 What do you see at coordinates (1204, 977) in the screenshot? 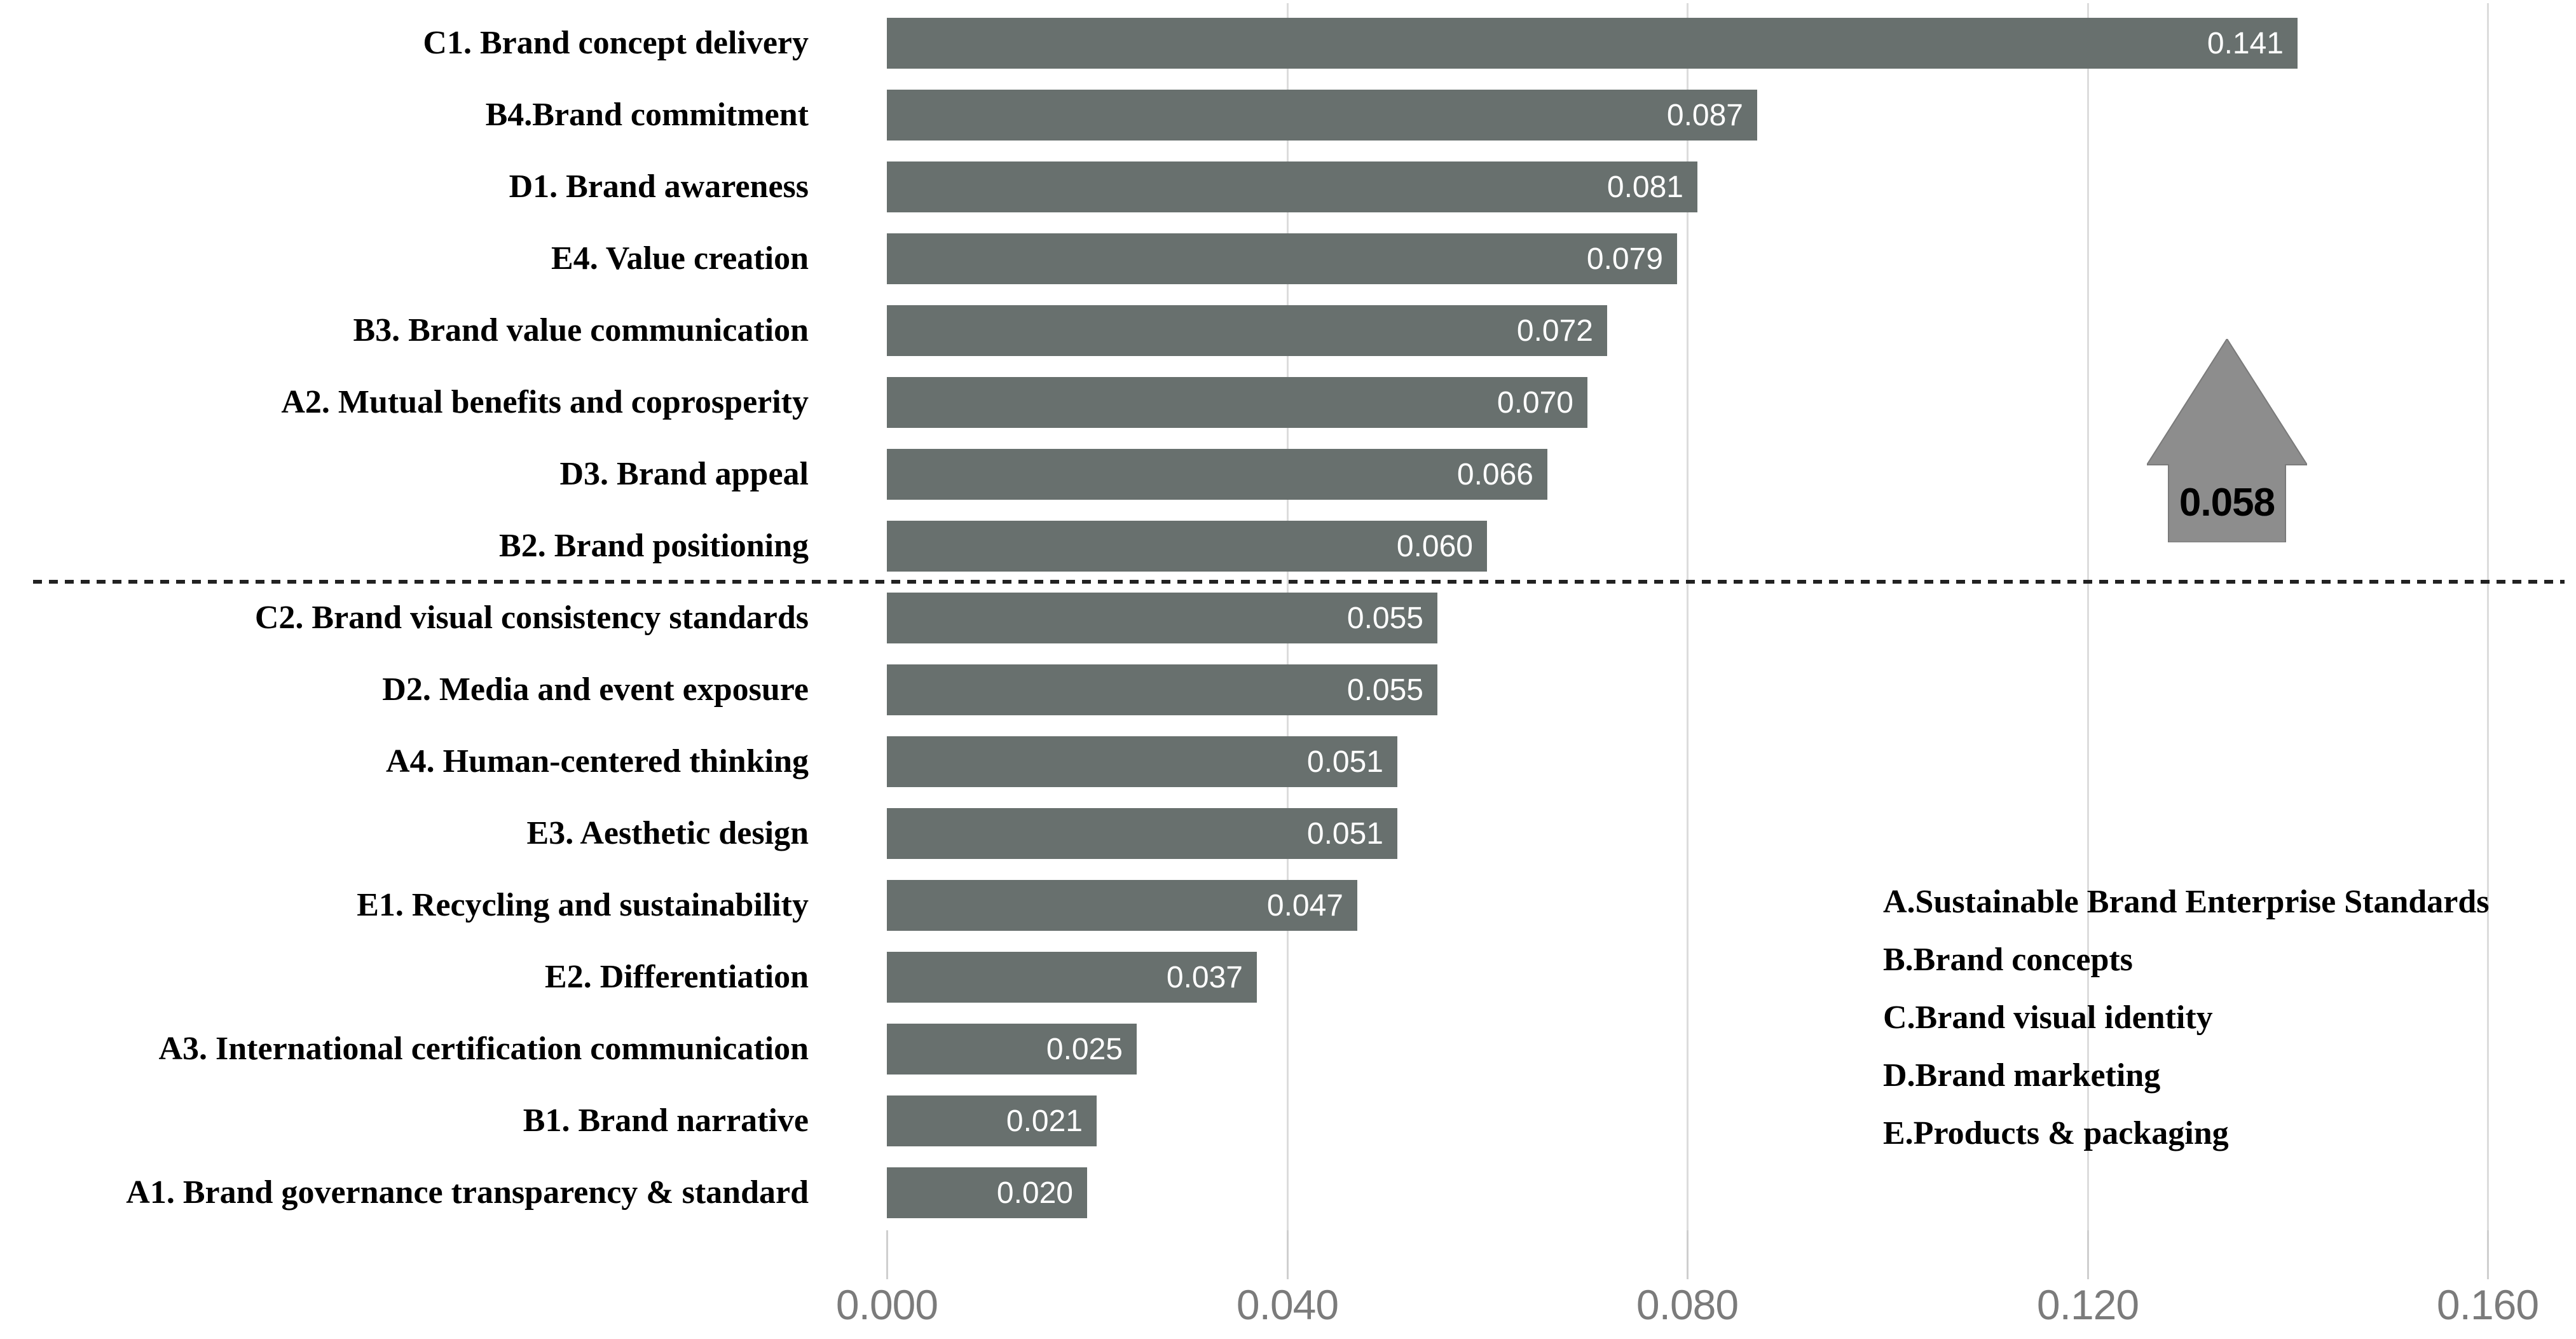
I see `bar-value-label: 0.037` at bounding box center [1204, 977].